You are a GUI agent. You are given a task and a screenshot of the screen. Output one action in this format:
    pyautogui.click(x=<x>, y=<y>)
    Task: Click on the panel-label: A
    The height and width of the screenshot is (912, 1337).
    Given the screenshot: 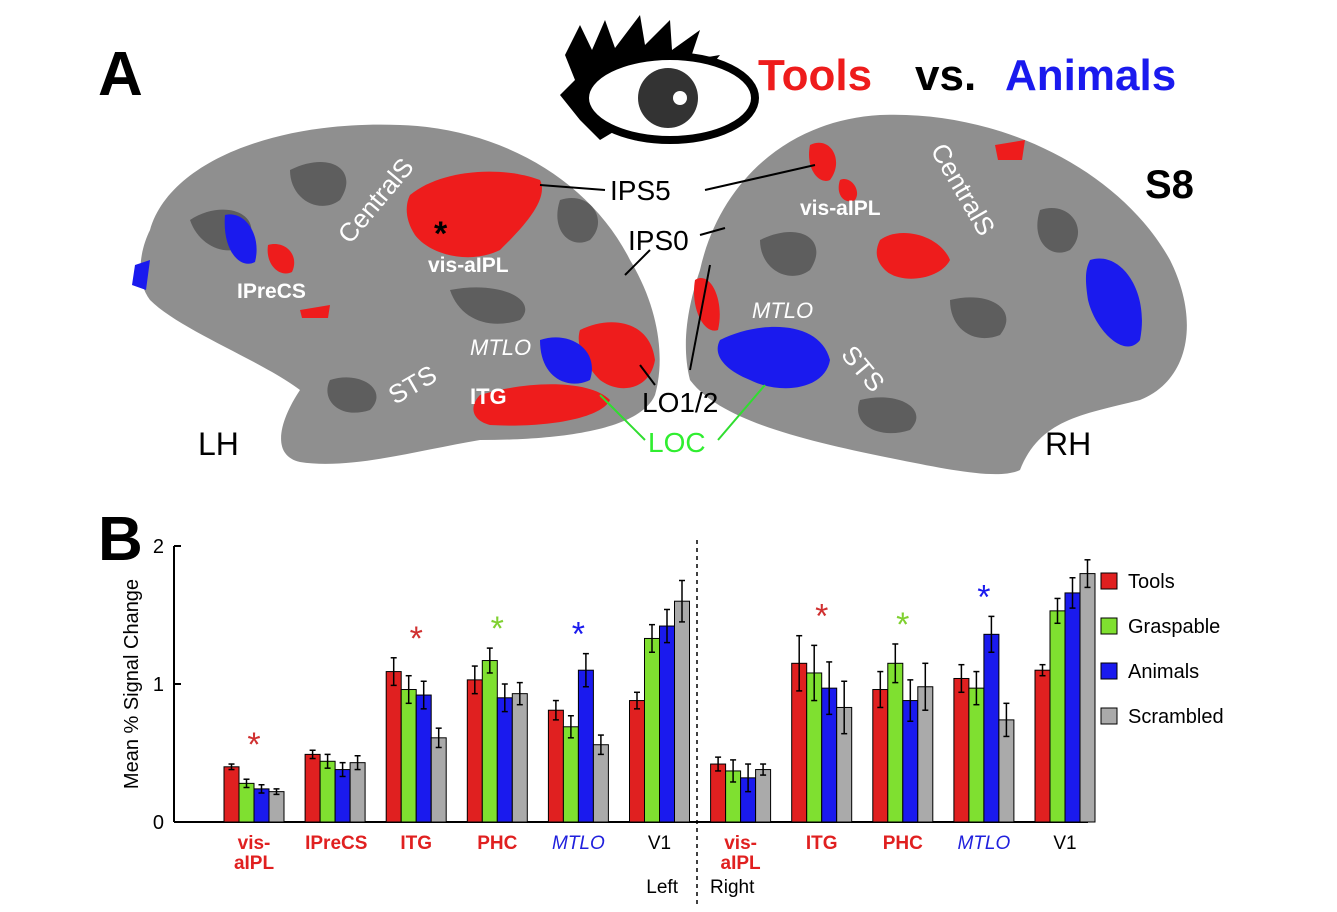 What is the action you would take?
    pyautogui.click(x=120, y=74)
    